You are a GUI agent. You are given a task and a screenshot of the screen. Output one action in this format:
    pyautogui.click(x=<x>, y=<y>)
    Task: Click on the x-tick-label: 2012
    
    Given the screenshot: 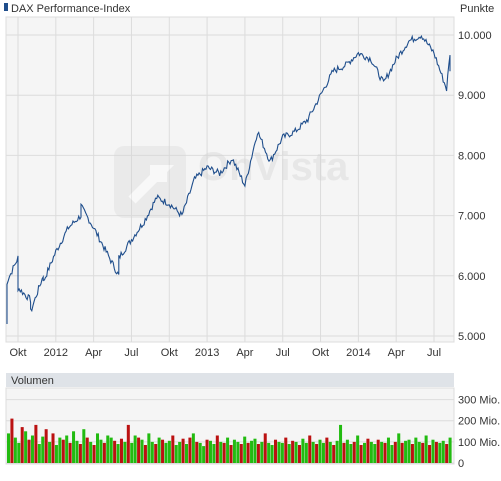 What is the action you would take?
    pyautogui.click(x=56, y=353)
    